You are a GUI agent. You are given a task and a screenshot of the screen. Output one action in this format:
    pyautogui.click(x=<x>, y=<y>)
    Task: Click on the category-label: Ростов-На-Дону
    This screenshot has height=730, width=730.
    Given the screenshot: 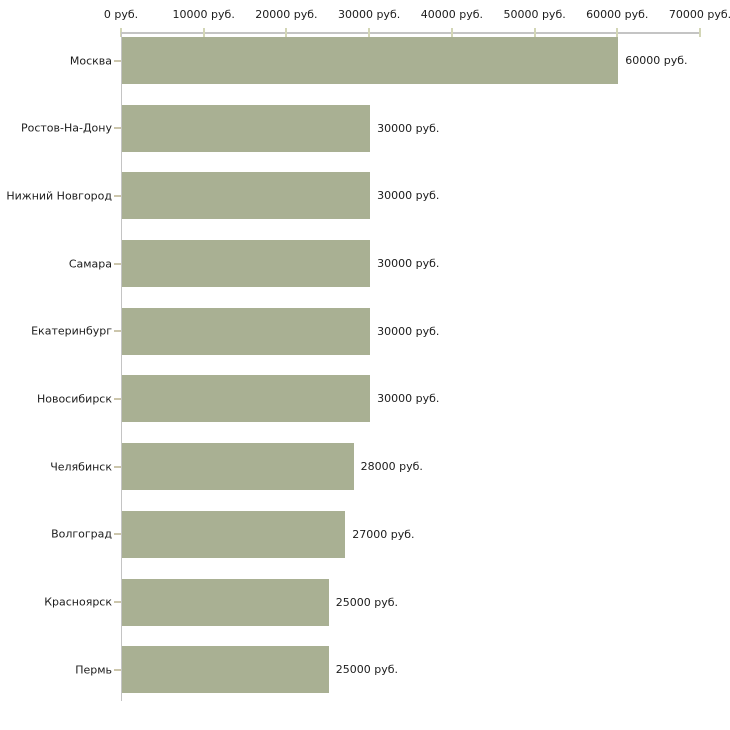 What is the action you would take?
    pyautogui.click(x=66, y=128)
    